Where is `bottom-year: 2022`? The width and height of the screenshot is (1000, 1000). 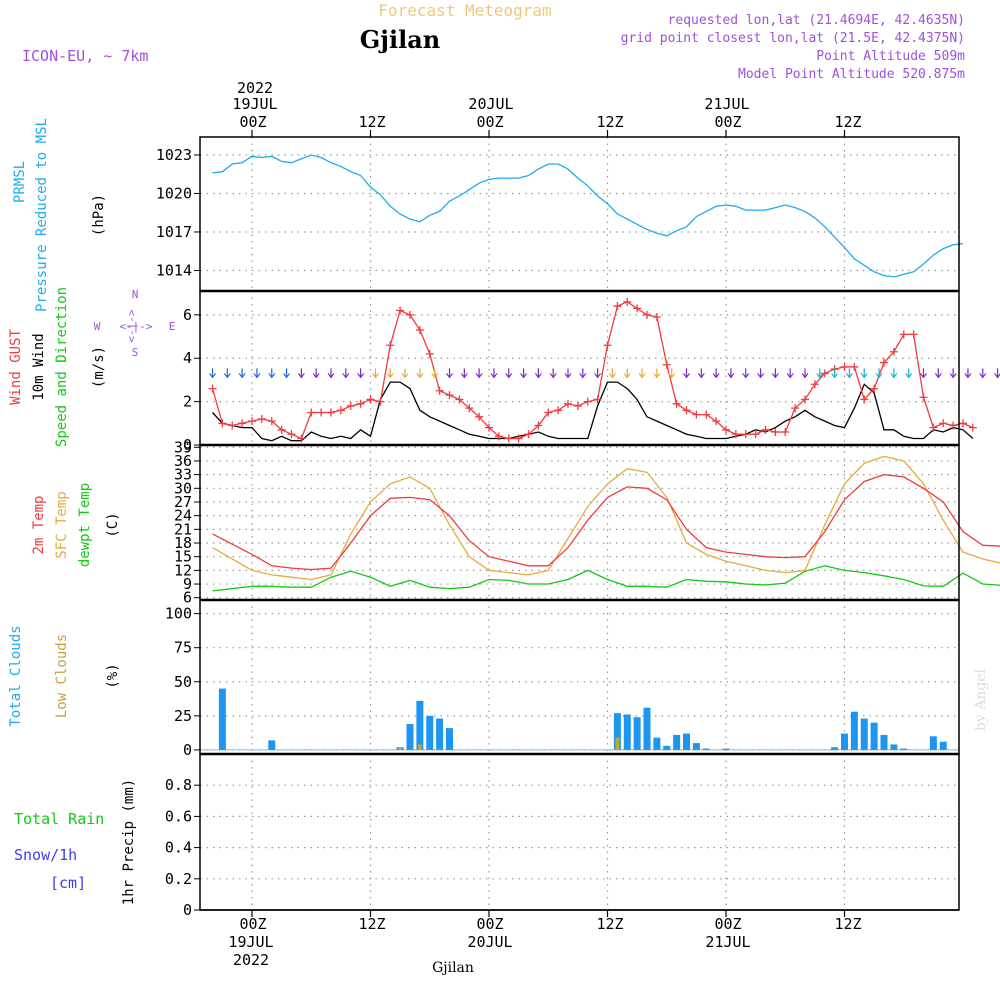
bottom-year: 2022 is located at coordinates (251, 960).